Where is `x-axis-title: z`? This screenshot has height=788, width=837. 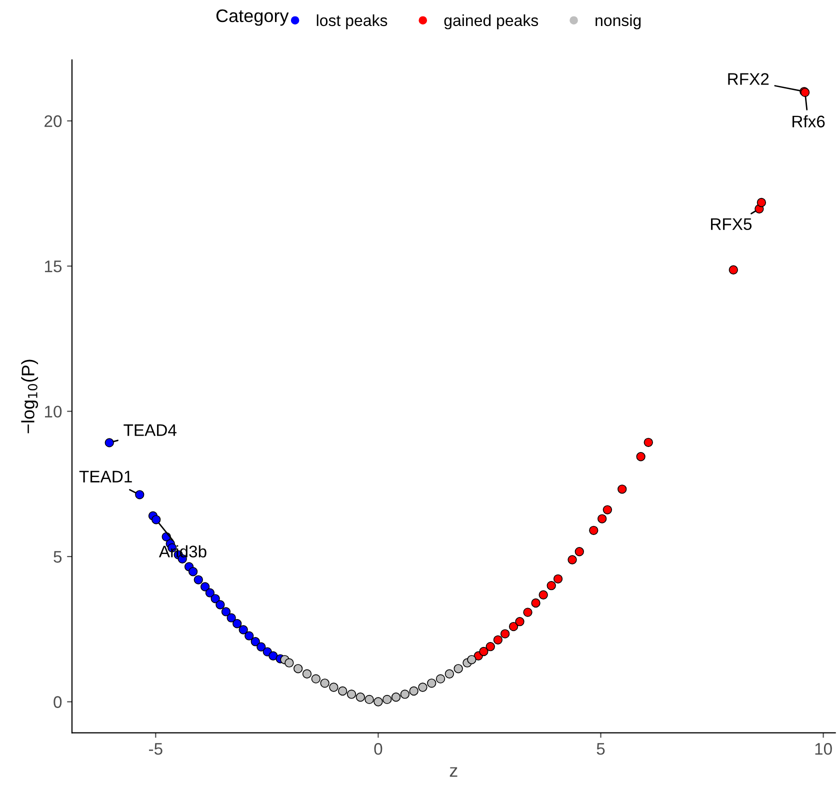
x-axis-title: z is located at coordinates (454, 772).